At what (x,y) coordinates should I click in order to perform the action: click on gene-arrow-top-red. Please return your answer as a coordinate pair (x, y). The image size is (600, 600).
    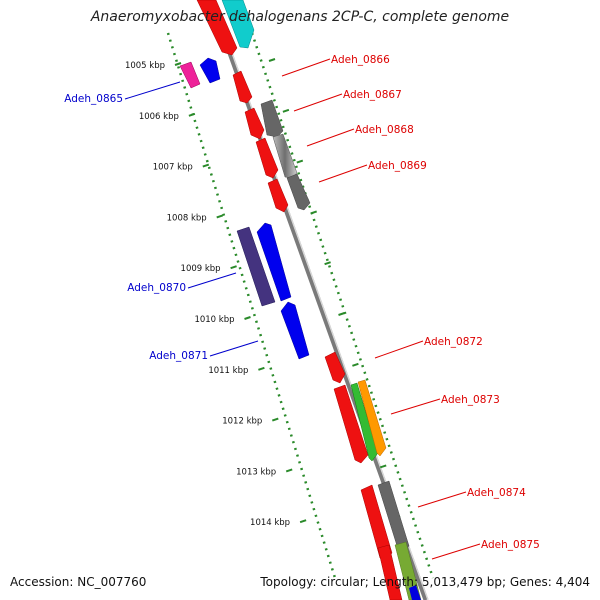
    Looking at the image, I should click on (217, 28).